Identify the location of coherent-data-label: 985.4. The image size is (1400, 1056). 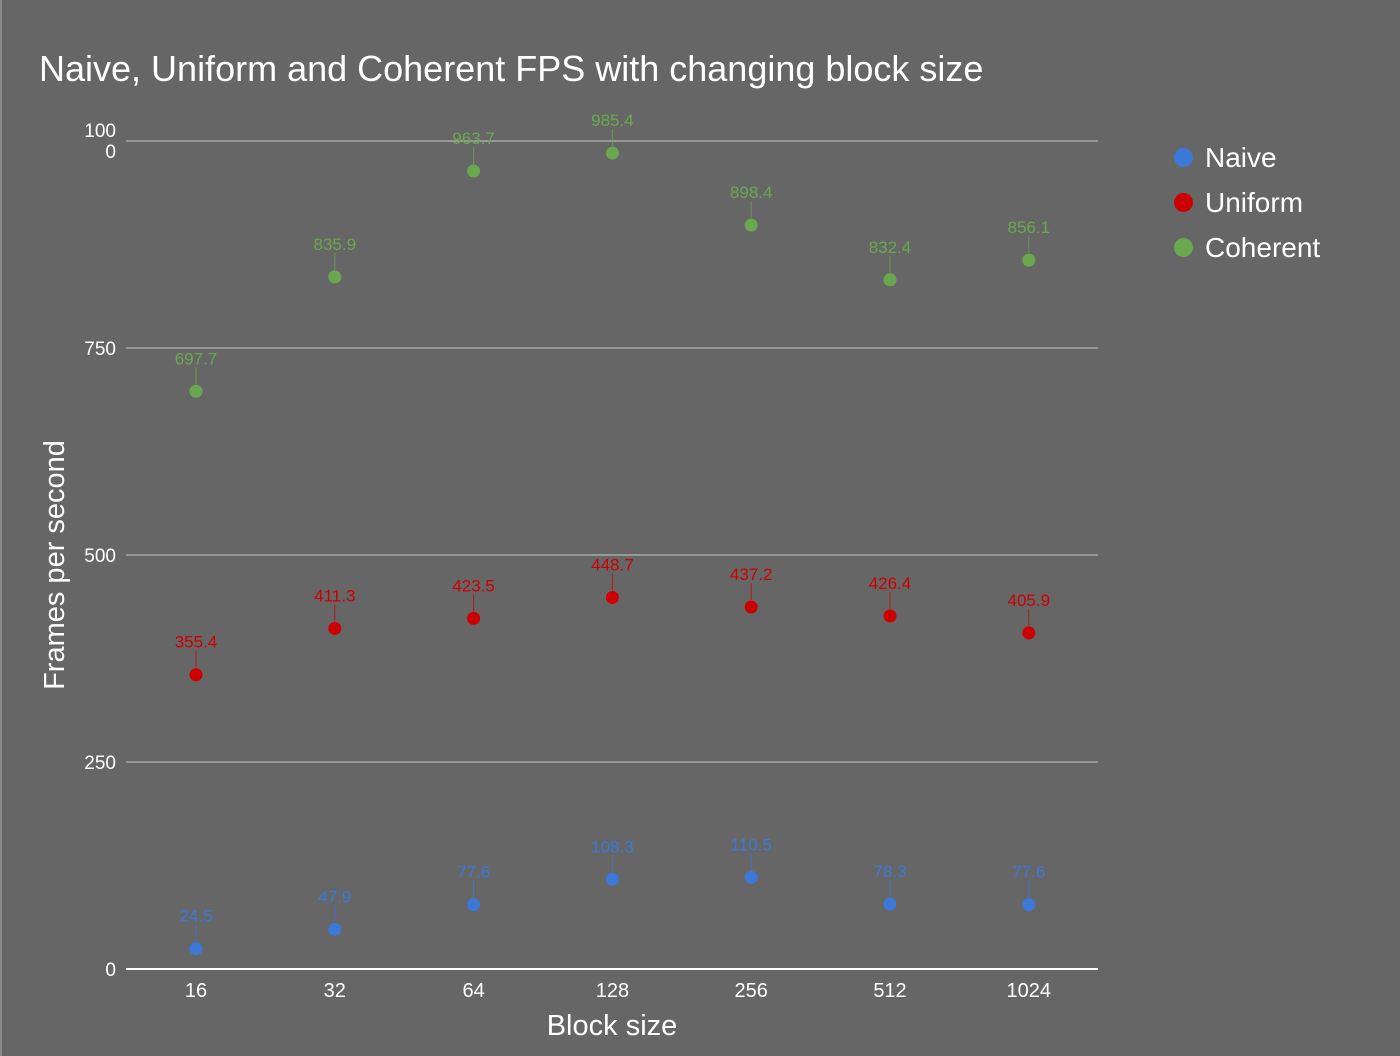
(612, 120).